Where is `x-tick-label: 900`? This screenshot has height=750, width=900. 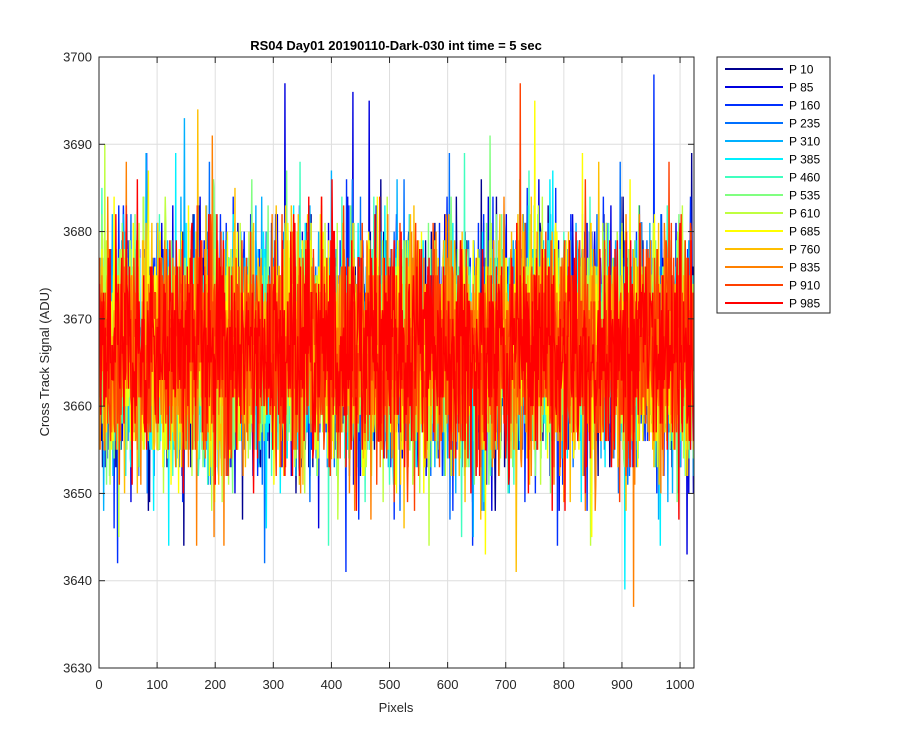 x-tick-label: 900 is located at coordinates (622, 684).